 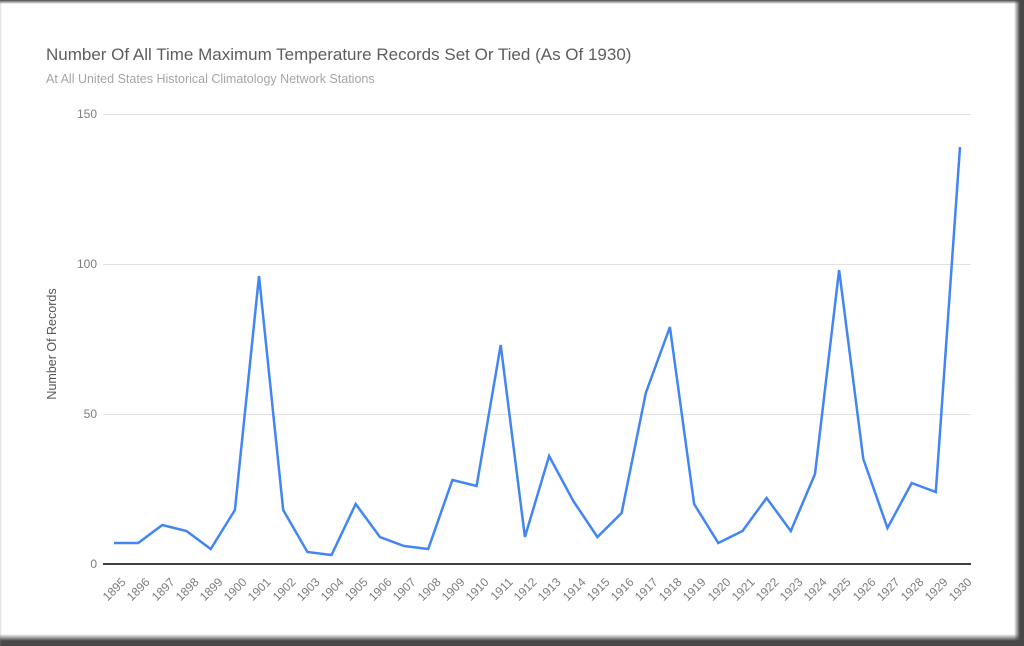 I want to click on y-tick-label-100: 100, so click(x=86, y=263).